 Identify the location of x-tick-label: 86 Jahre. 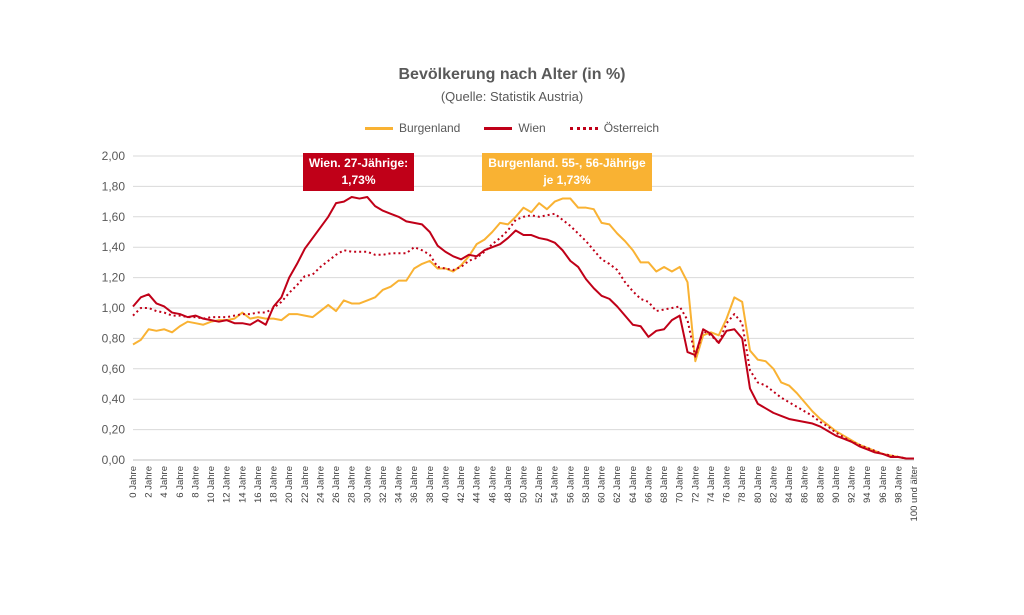
(805, 484).